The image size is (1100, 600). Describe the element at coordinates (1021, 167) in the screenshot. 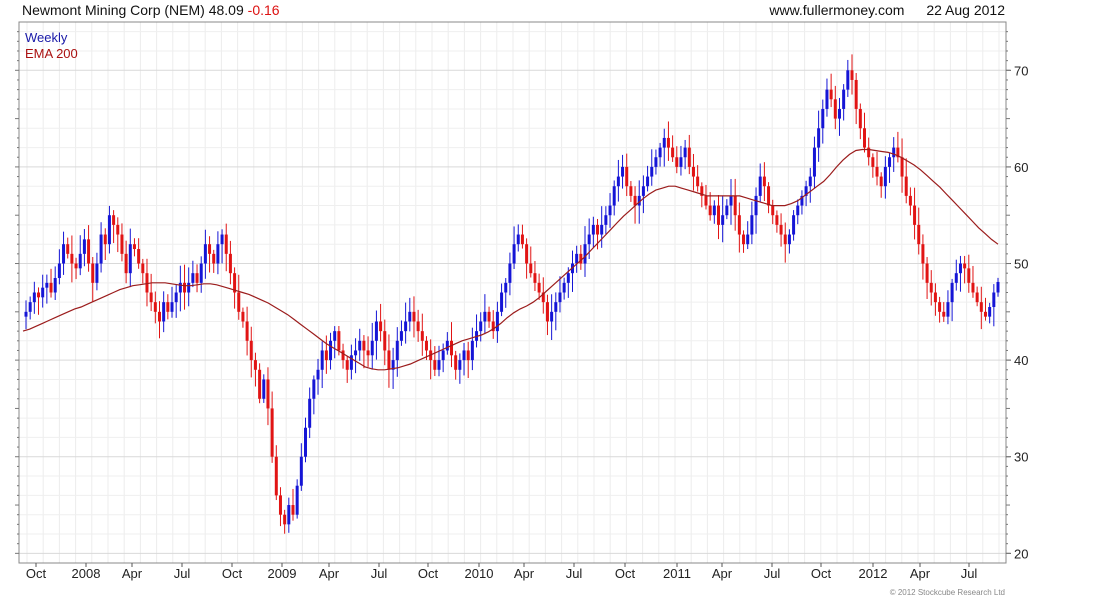

I see `y-tick-label: 60` at that location.